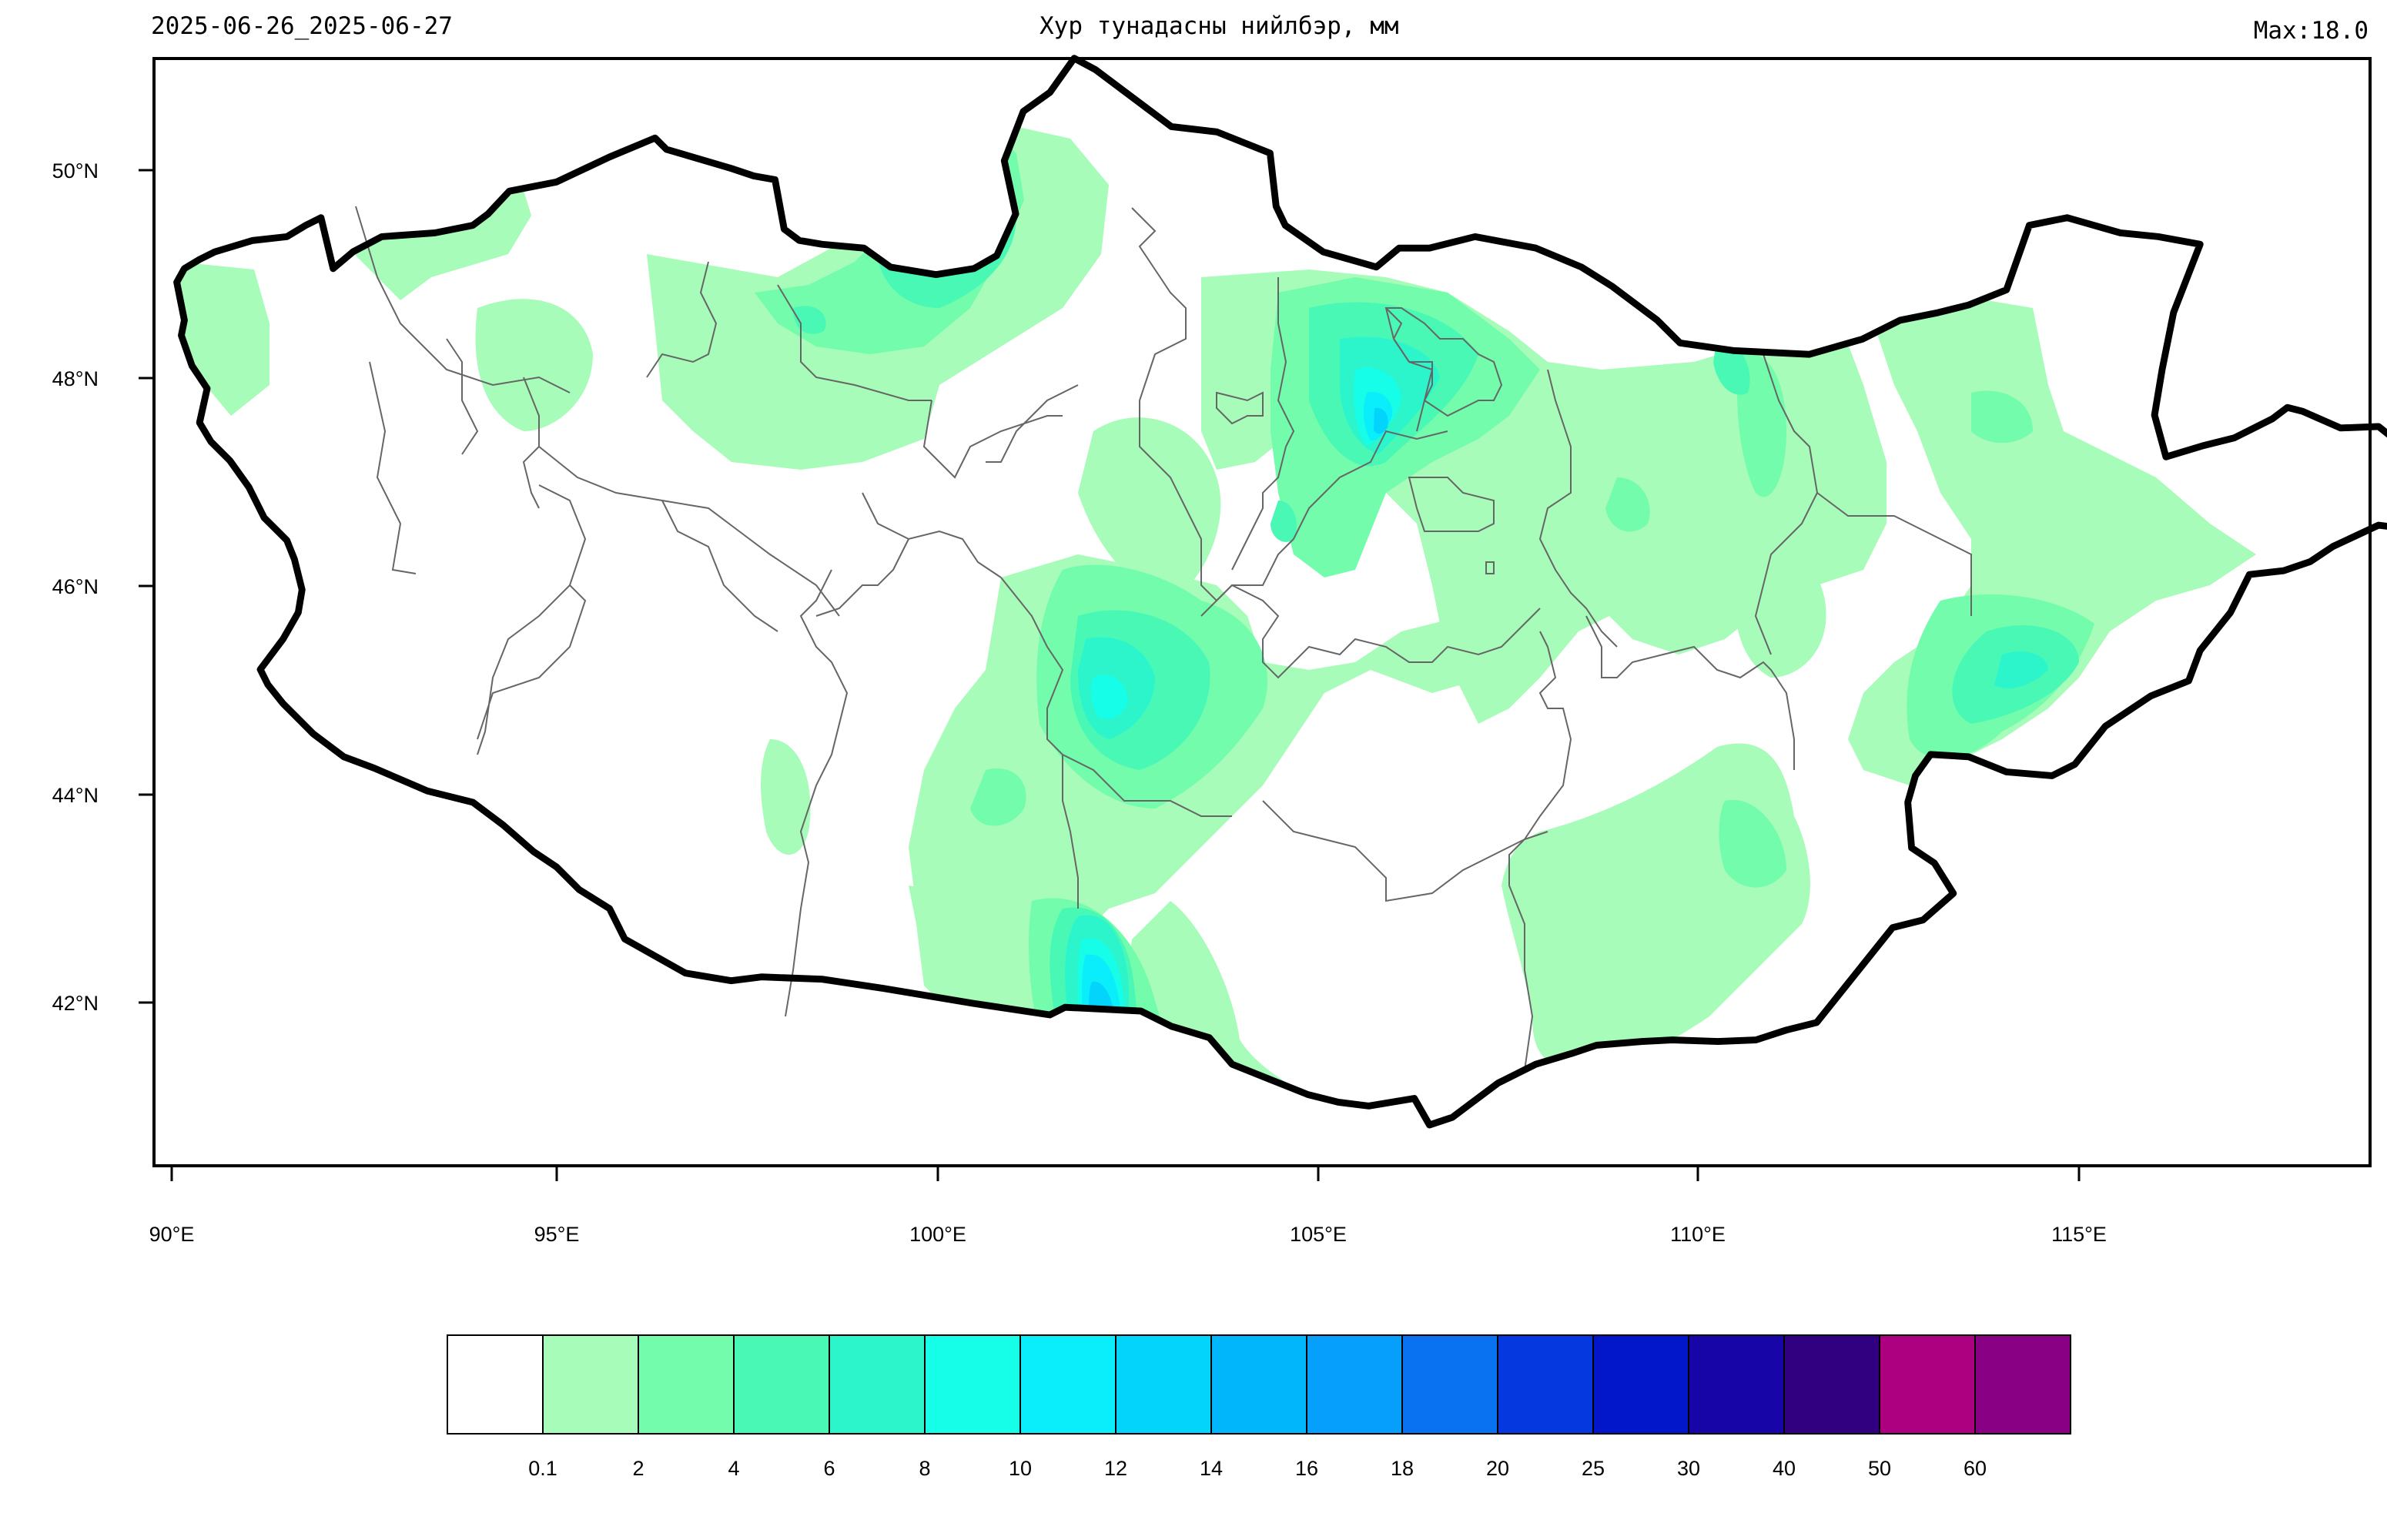 This screenshot has height=1540, width=2387. I want to click on lat-label-42: 42°N, so click(75, 1004).